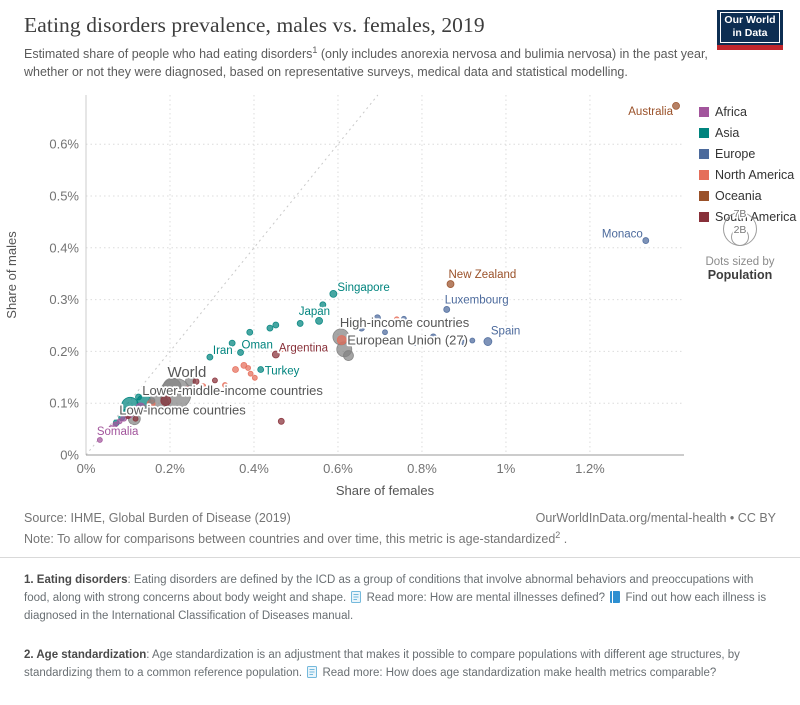 The image size is (800, 705). Describe the element at coordinates (99, 440) in the screenshot. I see `data-point-somalia` at that location.